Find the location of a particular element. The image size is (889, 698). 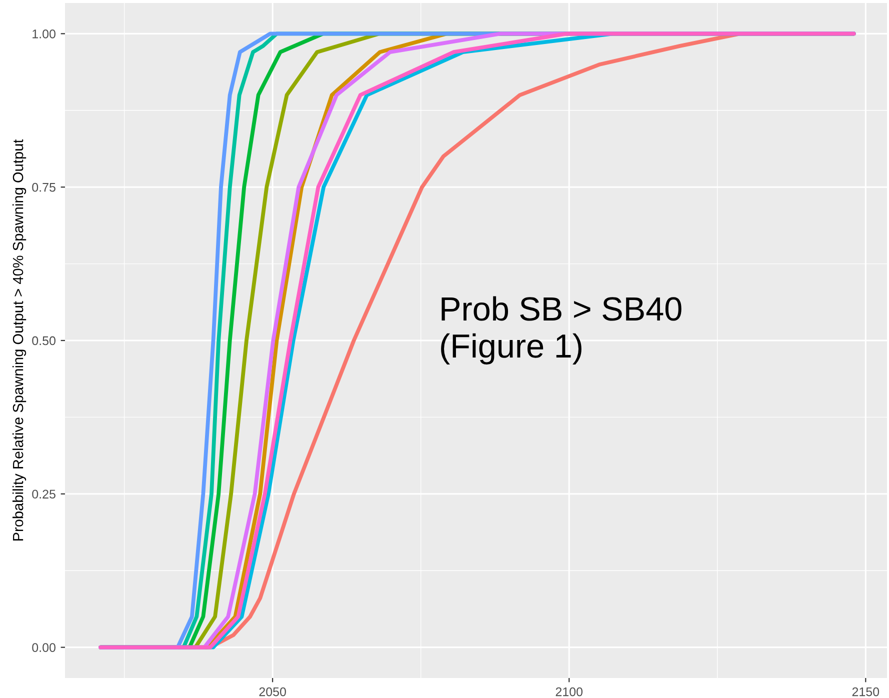

x-tick-label: 2100 is located at coordinates (569, 691).